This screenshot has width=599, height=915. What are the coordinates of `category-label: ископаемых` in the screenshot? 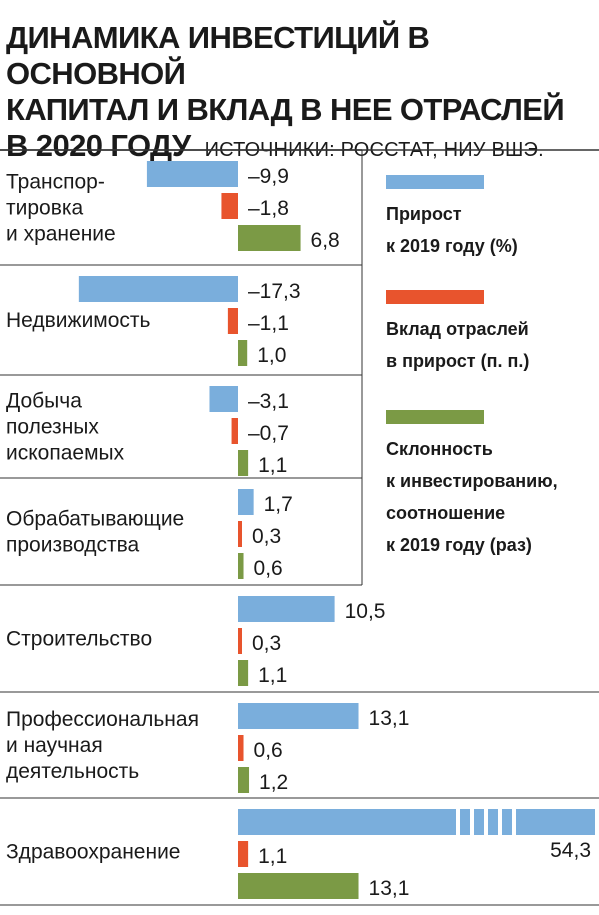 It's located at (65, 453).